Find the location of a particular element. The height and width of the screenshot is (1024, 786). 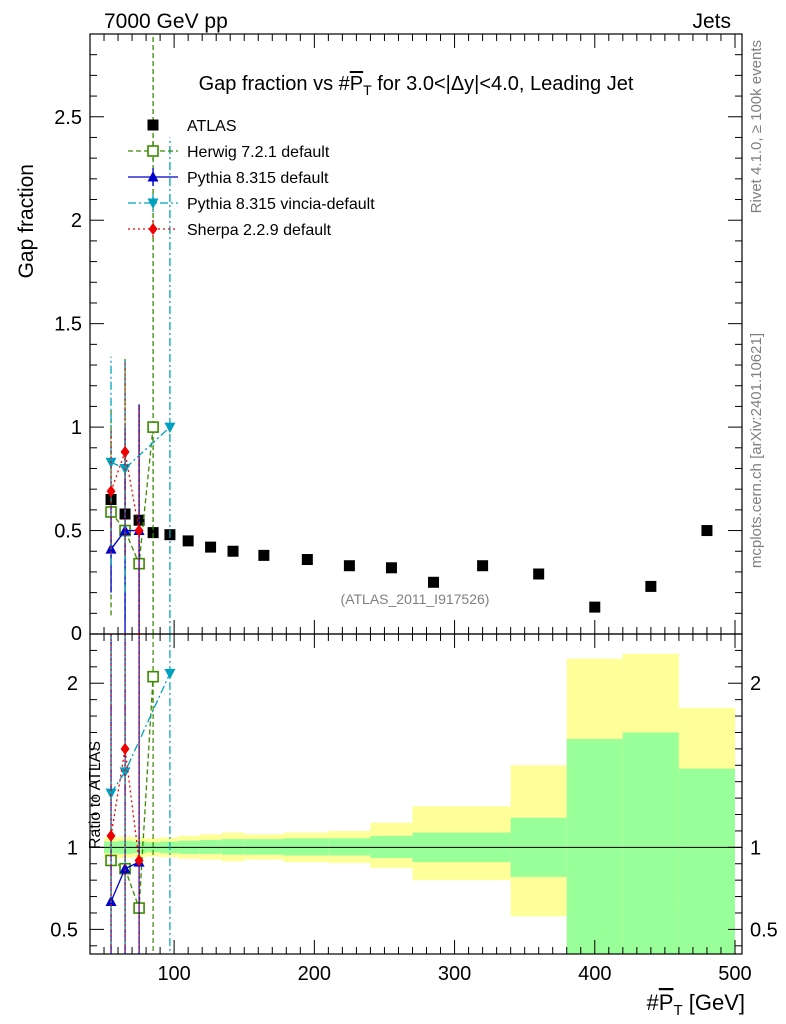

series-sherpa-2-2-9-default is located at coordinates (125, 498).